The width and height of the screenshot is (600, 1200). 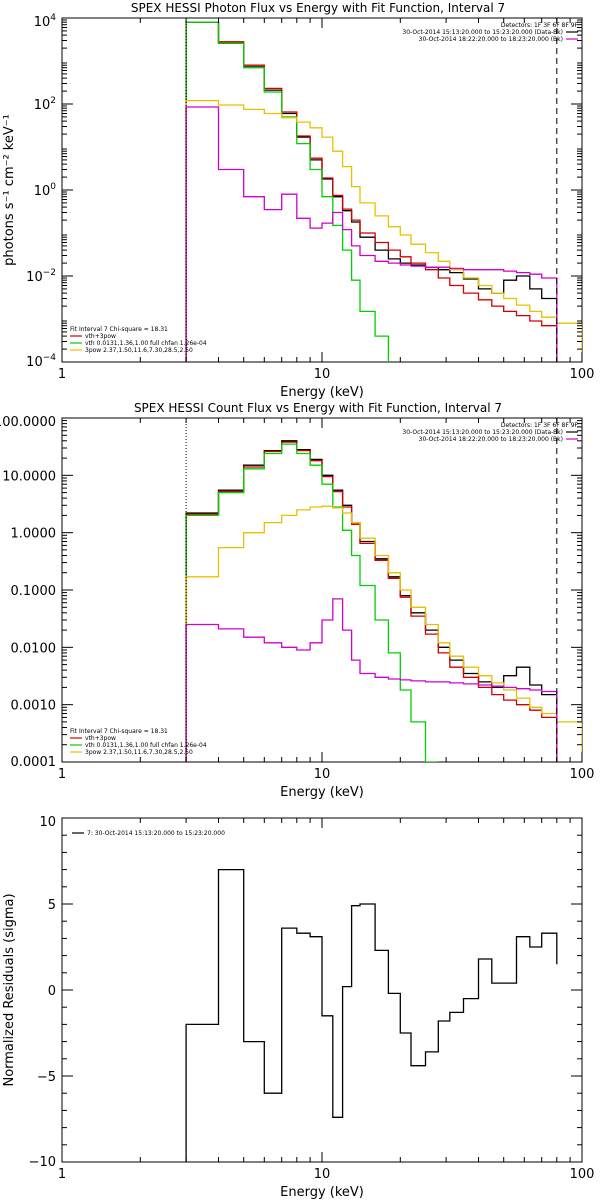 What do you see at coordinates (9, 989) in the screenshot?
I see `y-axis-label: Normalized Residuals (sigma)` at bounding box center [9, 989].